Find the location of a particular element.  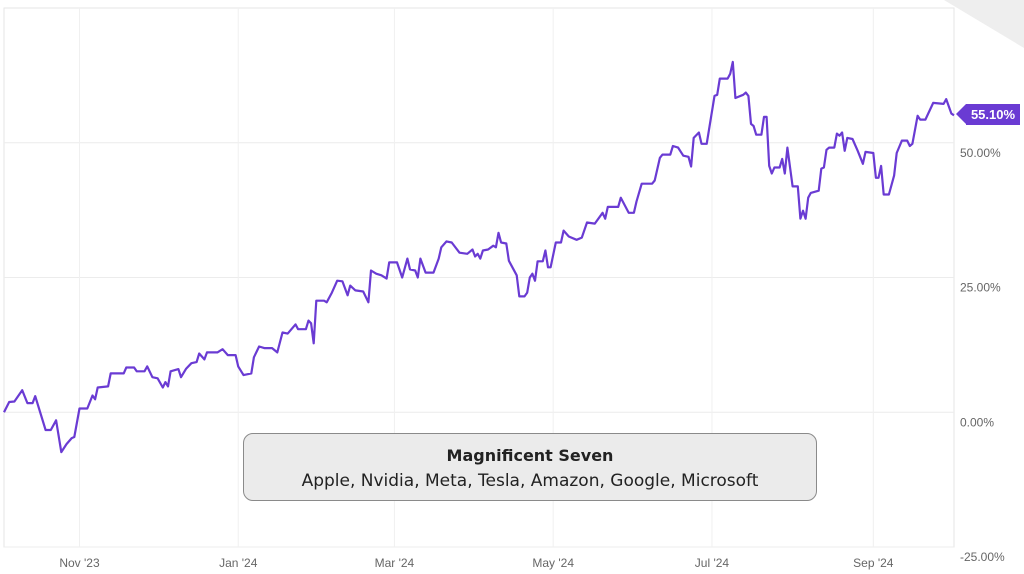

x-tick-label: Jul '24 is located at coordinates (712, 563).